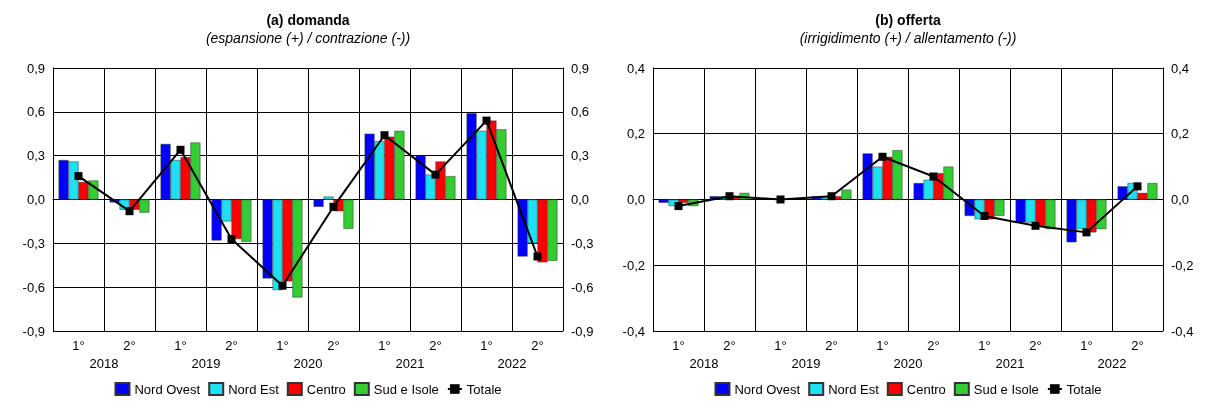 The height and width of the screenshot is (409, 1217). I want to click on y-tick-label: -0,9, so click(33, 331).